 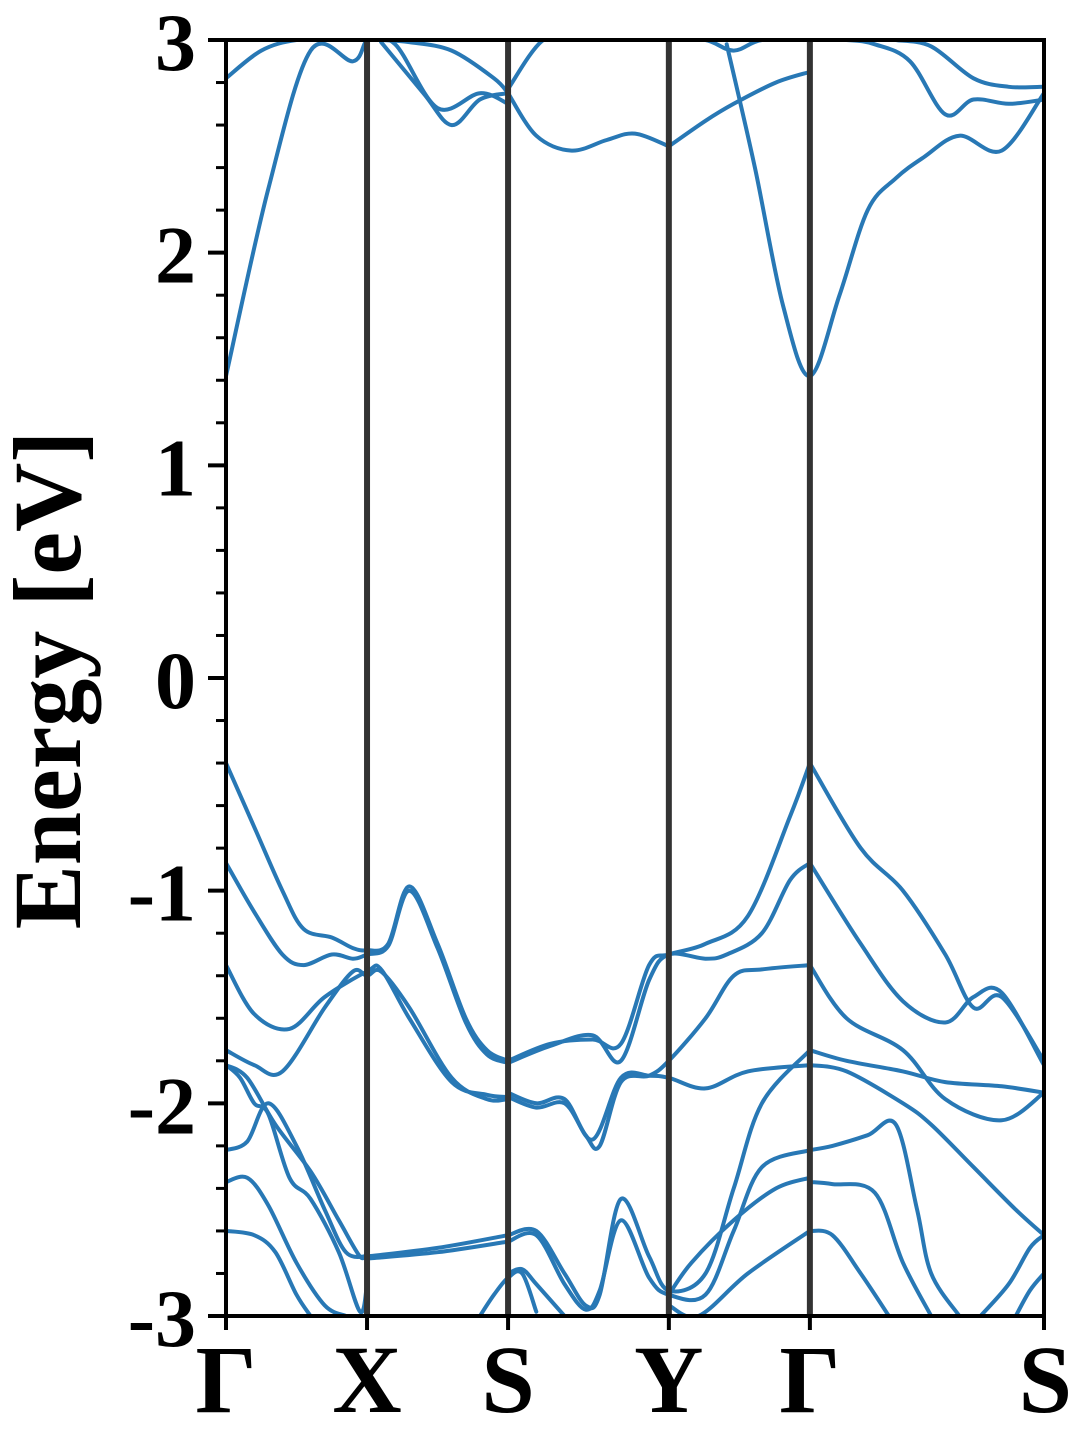 What do you see at coordinates (175, 44) in the screenshot?
I see `y-tick-label: 3` at bounding box center [175, 44].